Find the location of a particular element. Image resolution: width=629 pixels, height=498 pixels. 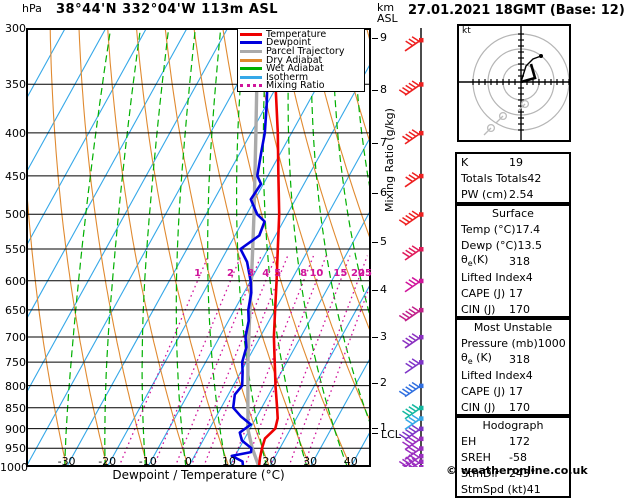

height-tick-label: 8 is located at coordinates (383, 90).